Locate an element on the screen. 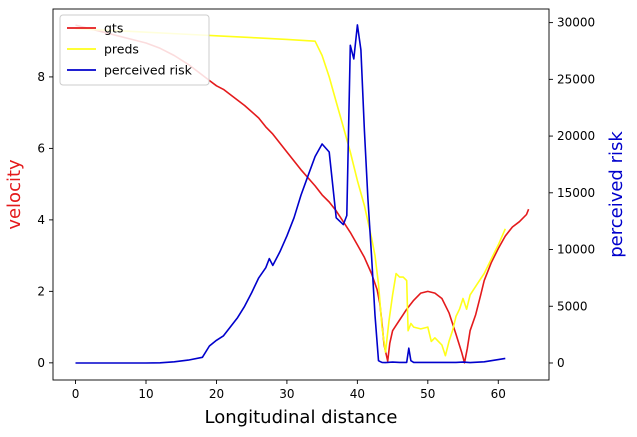 This screenshot has height=437, width=637. y-right-tick-label: 20000 is located at coordinates (576, 136).